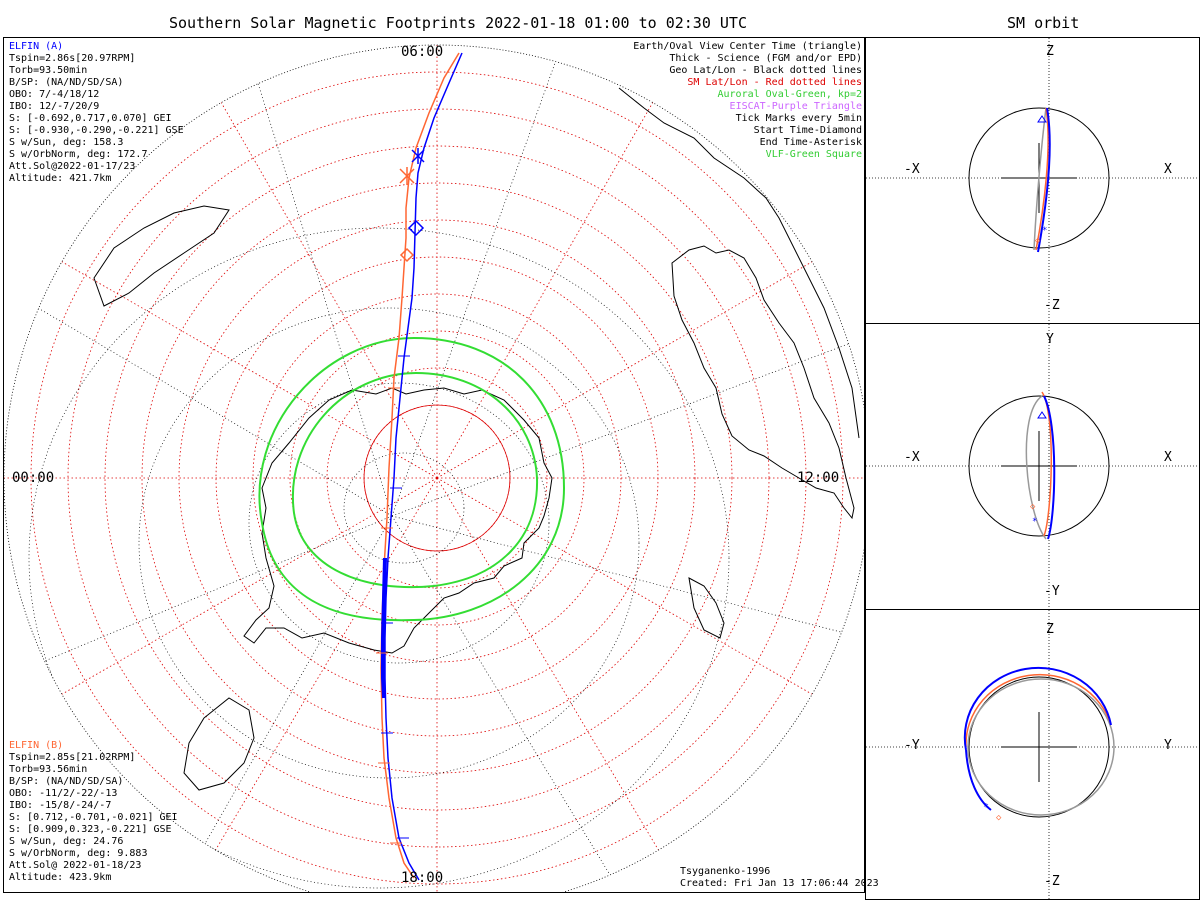 The image size is (1200, 903). I want to click on orbit-plot-xy: * ◇, so click(1032, 466).